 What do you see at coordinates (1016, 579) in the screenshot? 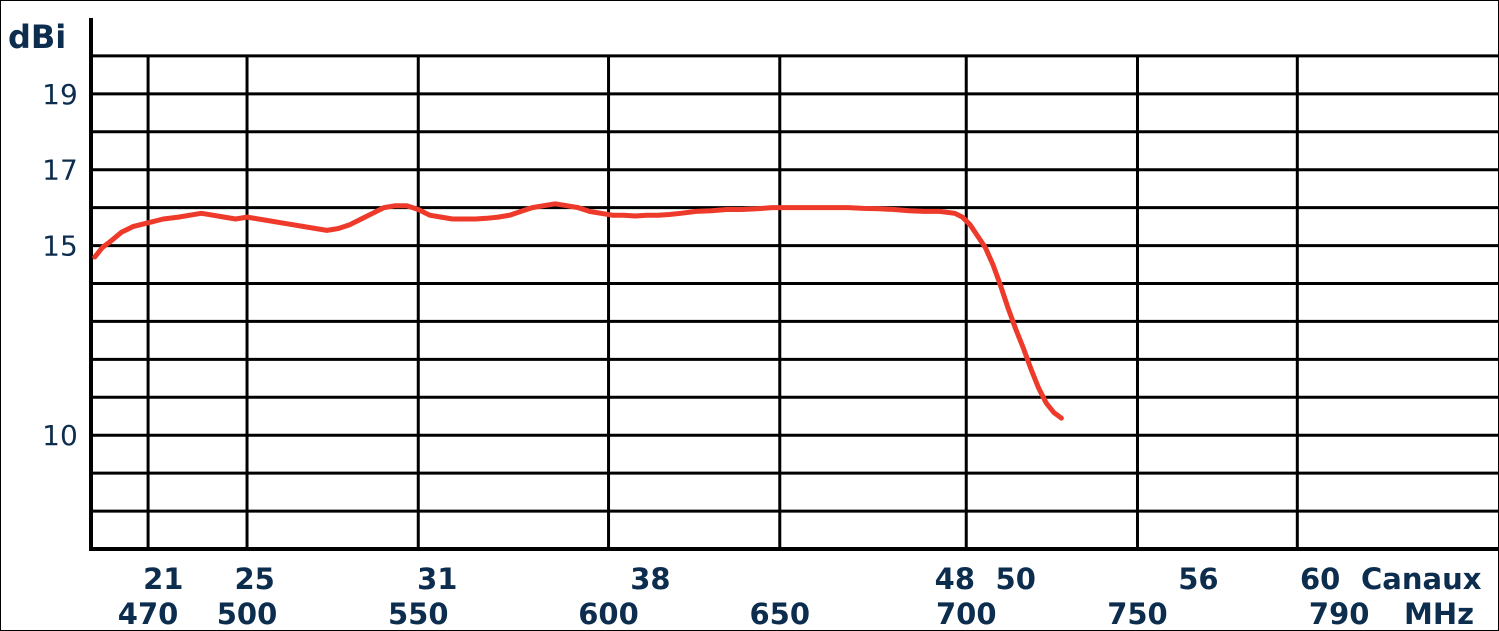
I see `channel-tick-label: 50` at bounding box center [1016, 579].